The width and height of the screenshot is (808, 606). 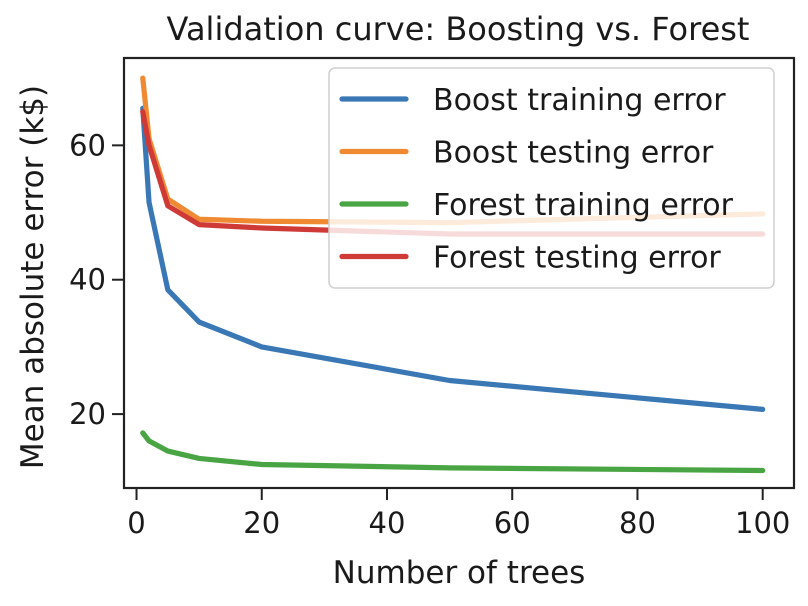 I want to click on y-axis-ticks: 20 40 60, so click(x=96, y=279).